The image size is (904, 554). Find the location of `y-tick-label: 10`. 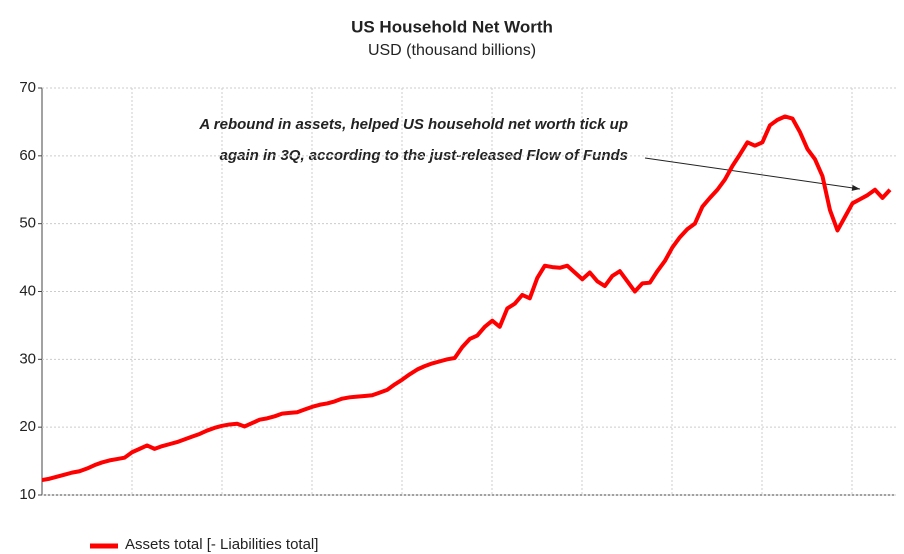

y-tick-label: 10 is located at coordinates (27, 494).